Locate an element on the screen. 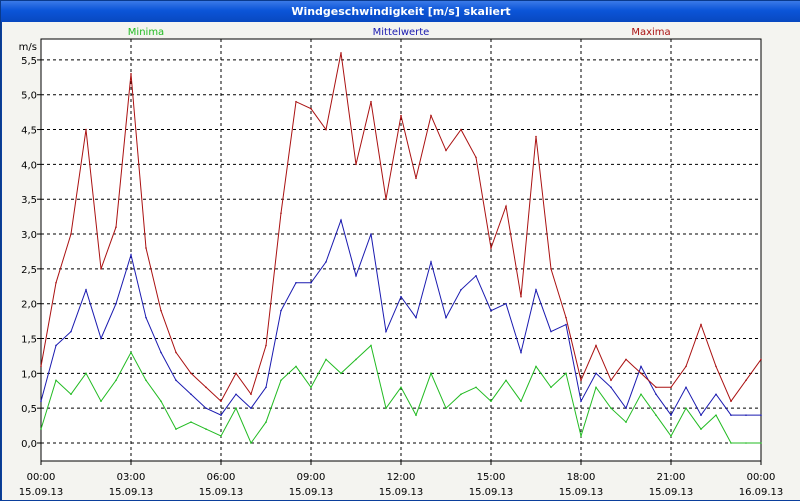 This screenshot has height=501, width=800. legend-item-mittelwerte: Mittelwerte is located at coordinates (401, 32).